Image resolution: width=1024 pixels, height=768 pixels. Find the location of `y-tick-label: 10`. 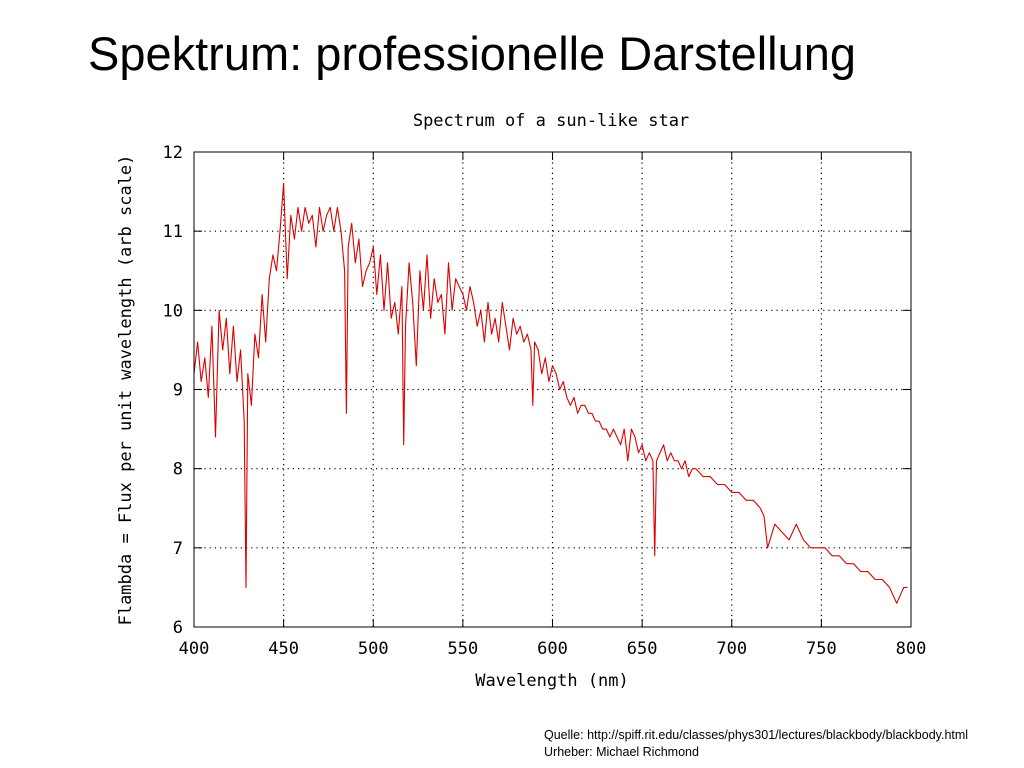

y-tick-label: 10 is located at coordinates (173, 311).